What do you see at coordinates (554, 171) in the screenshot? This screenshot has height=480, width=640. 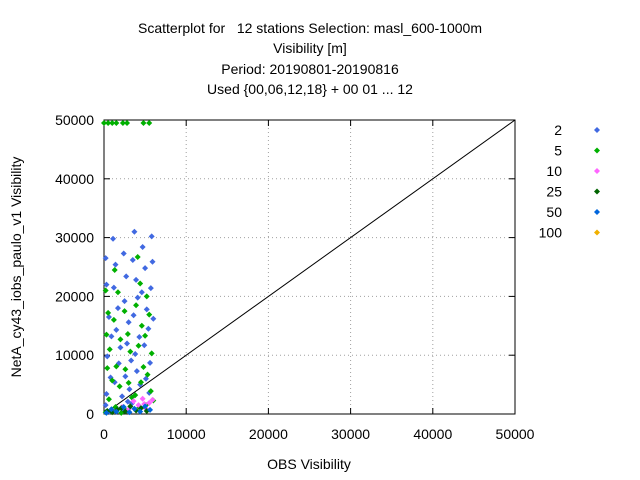 I see `legend-label: 10` at bounding box center [554, 171].